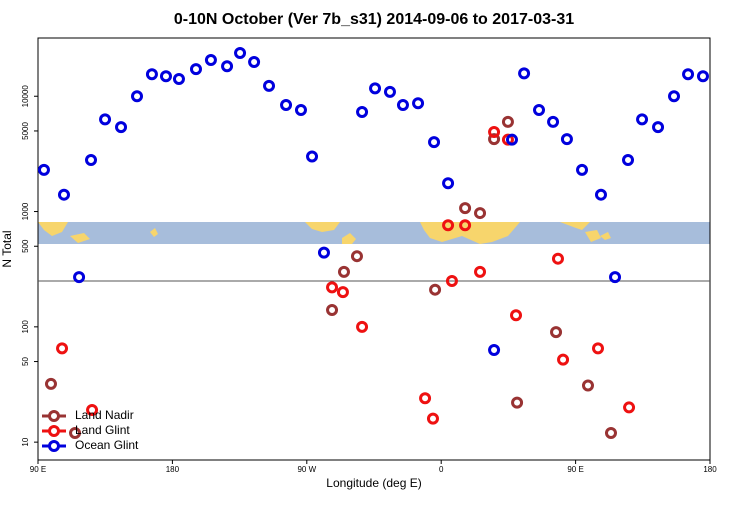 The height and width of the screenshot is (505, 750). What do you see at coordinates (25, 361) in the screenshot?
I see `y-tick-label: 50` at bounding box center [25, 361].